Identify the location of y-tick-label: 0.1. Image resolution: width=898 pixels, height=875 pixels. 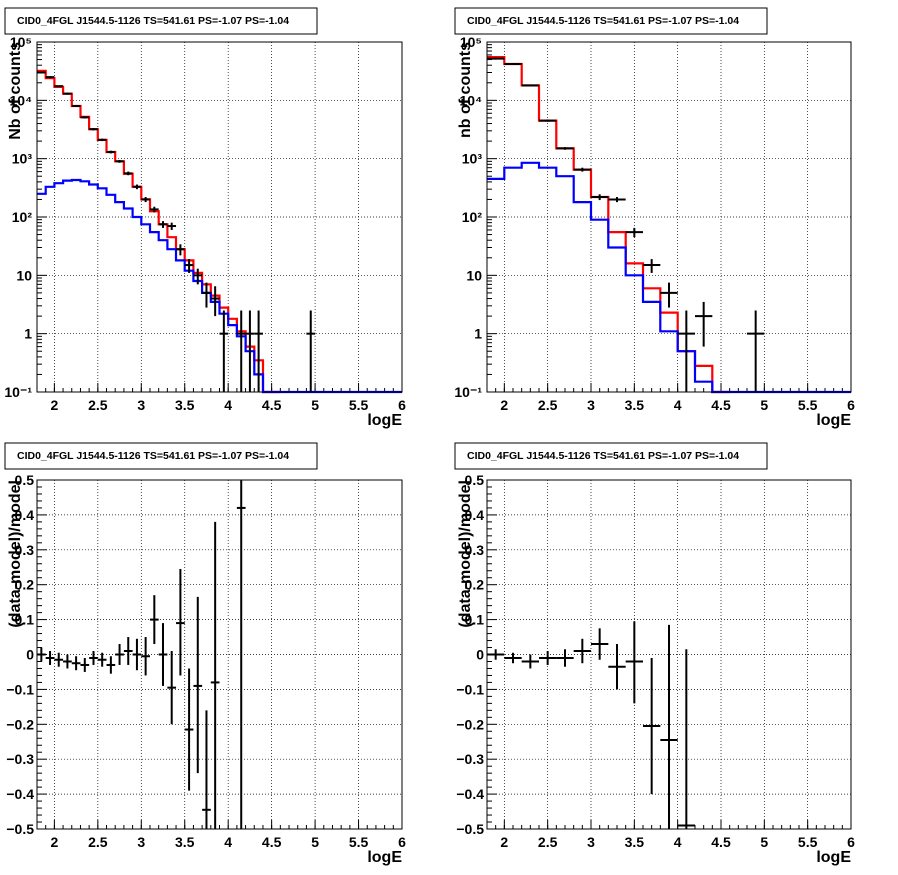
(475, 620).